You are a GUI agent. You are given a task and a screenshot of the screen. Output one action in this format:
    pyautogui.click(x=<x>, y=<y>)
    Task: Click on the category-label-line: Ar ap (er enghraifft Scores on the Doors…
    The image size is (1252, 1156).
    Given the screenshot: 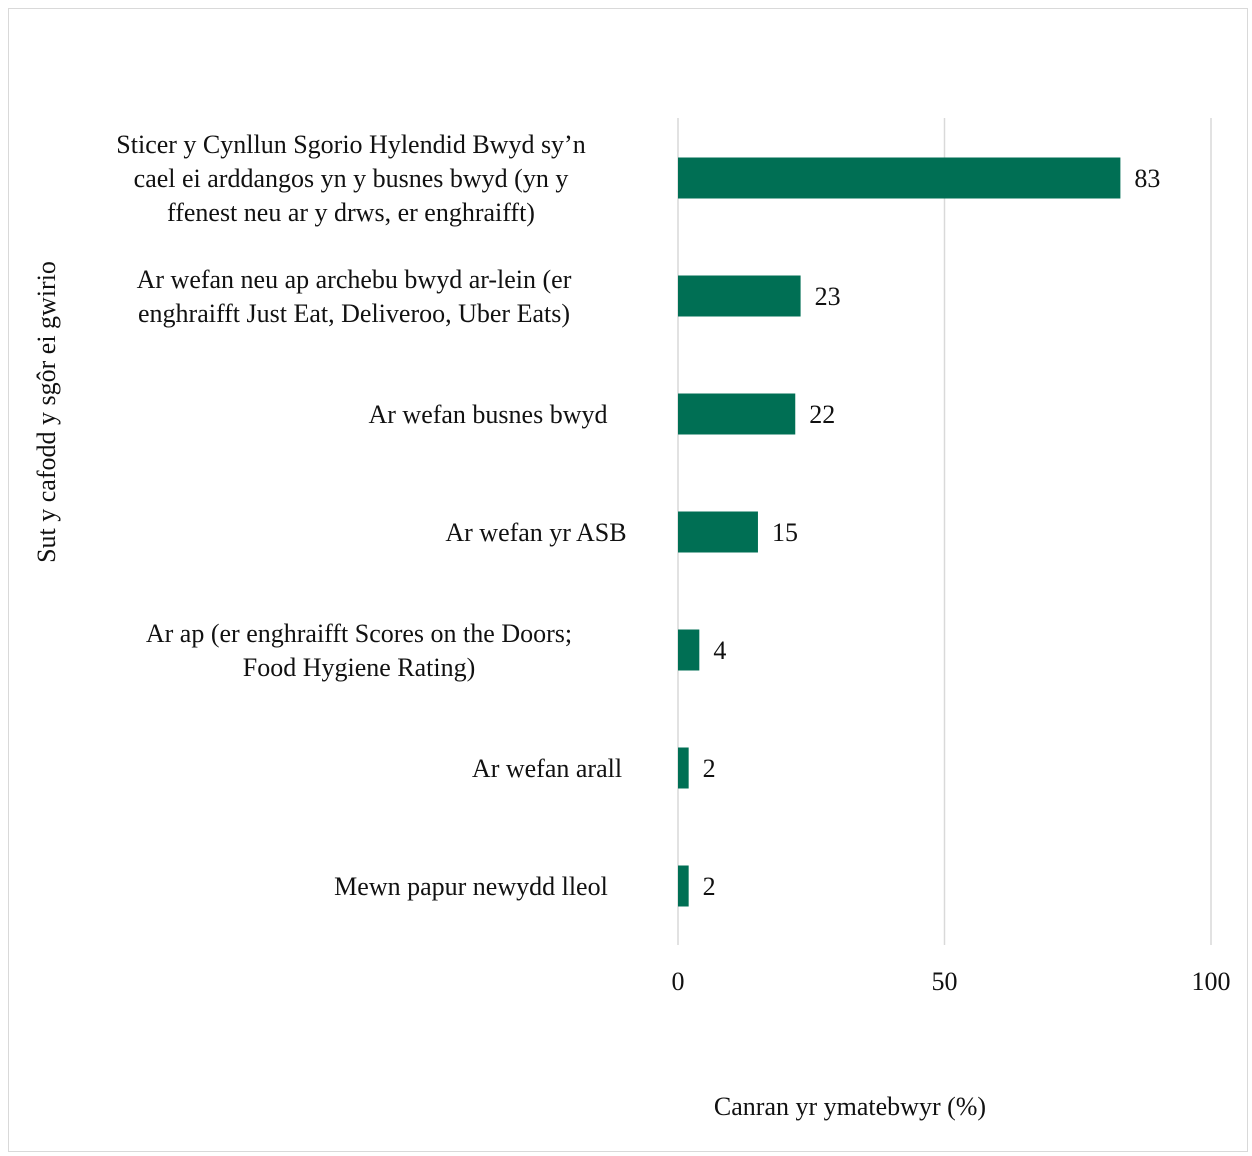 What is the action you would take?
    pyautogui.click(x=359, y=633)
    